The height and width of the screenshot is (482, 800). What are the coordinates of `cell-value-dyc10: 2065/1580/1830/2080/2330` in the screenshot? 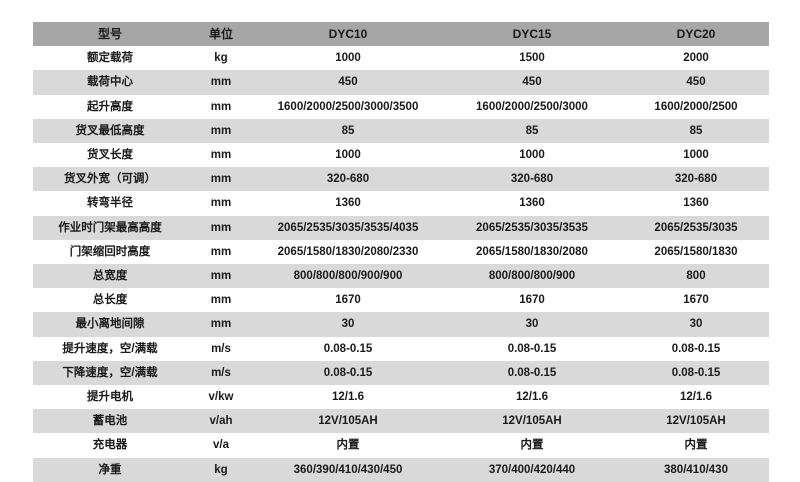 It's located at (348, 252).